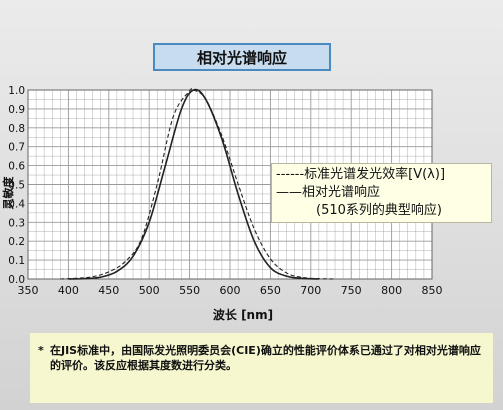 This screenshot has height=410, width=503. I want to click on legend-entry-relative-response: ——相对光谱响应, so click(328, 192).